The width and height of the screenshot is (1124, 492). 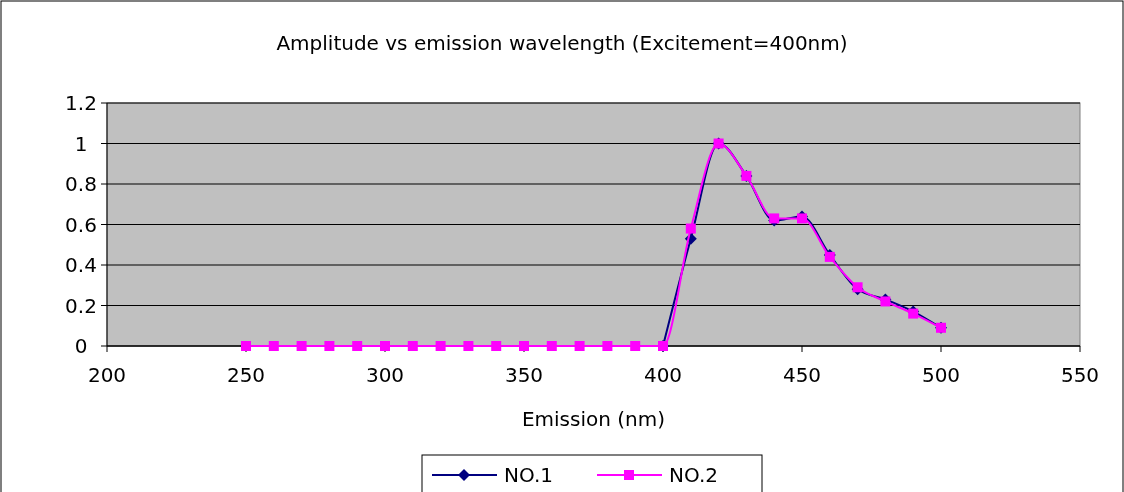 I want to click on legend-label: NO.2, so click(x=693, y=475).